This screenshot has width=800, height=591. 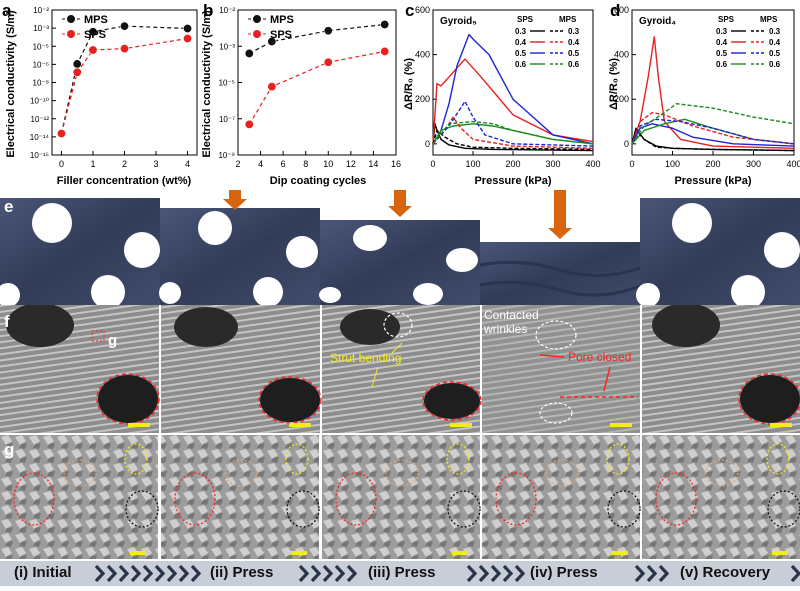 What do you see at coordinates (124, 181) in the screenshot?
I see `chart-a-xlabel: Filler concentration (wt%)` at bounding box center [124, 181].